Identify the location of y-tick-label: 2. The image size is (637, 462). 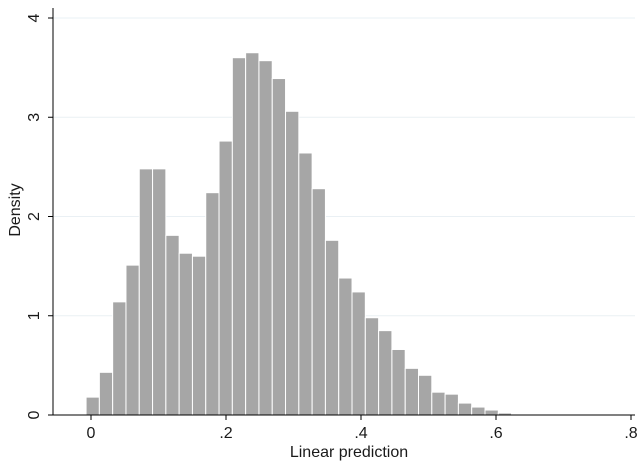
(34, 216).